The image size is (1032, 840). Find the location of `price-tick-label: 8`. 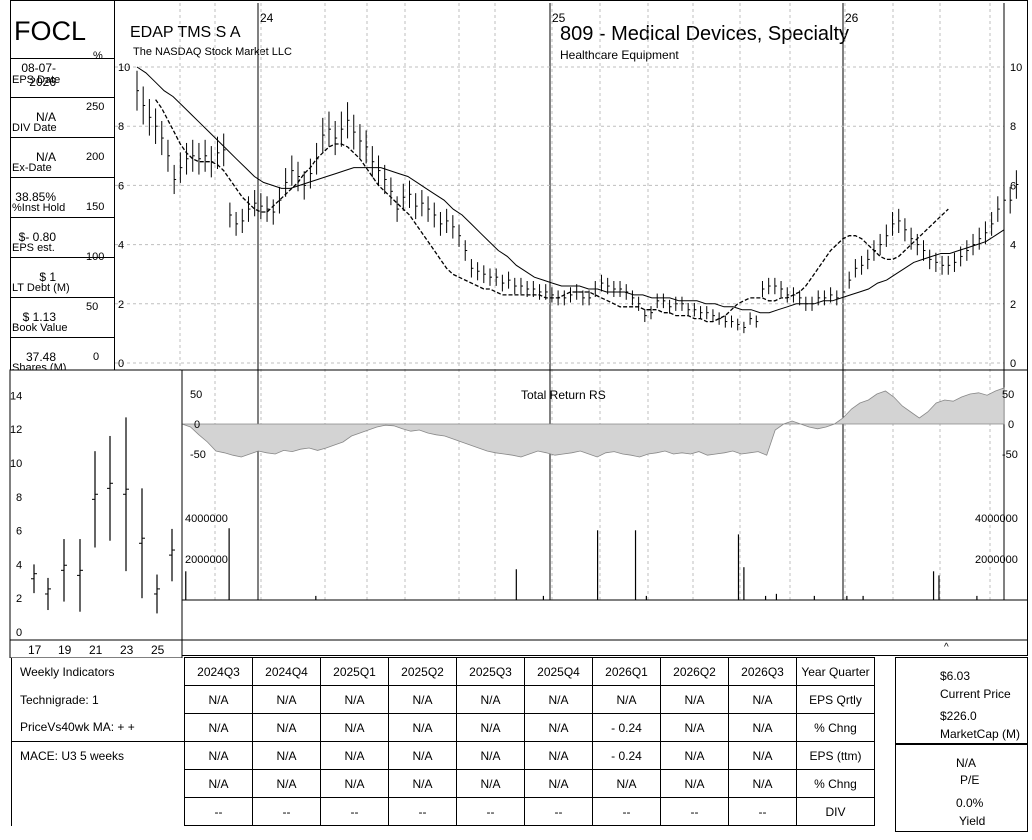

price-tick-label: 8 is located at coordinates (121, 127).